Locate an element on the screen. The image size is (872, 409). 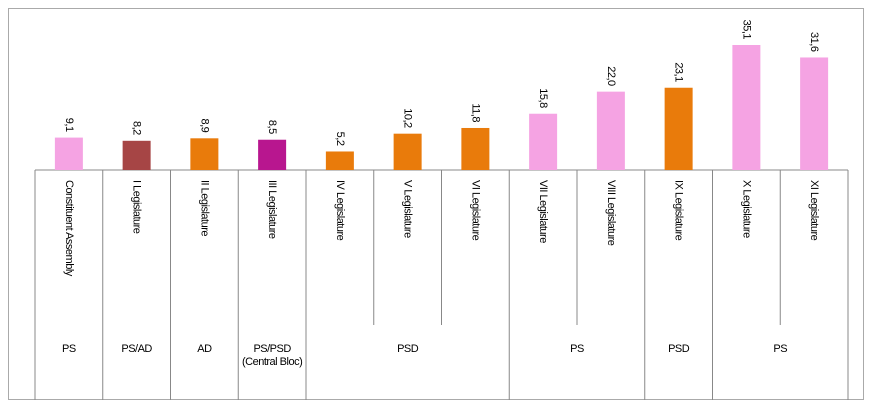
category-label: VII Legislature is located at coordinates (543, 211).